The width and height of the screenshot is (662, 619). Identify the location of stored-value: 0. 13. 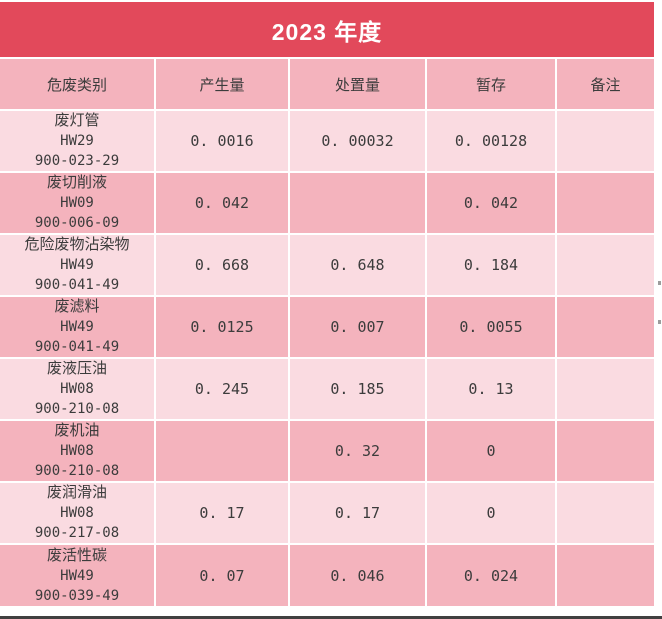
(492, 390).